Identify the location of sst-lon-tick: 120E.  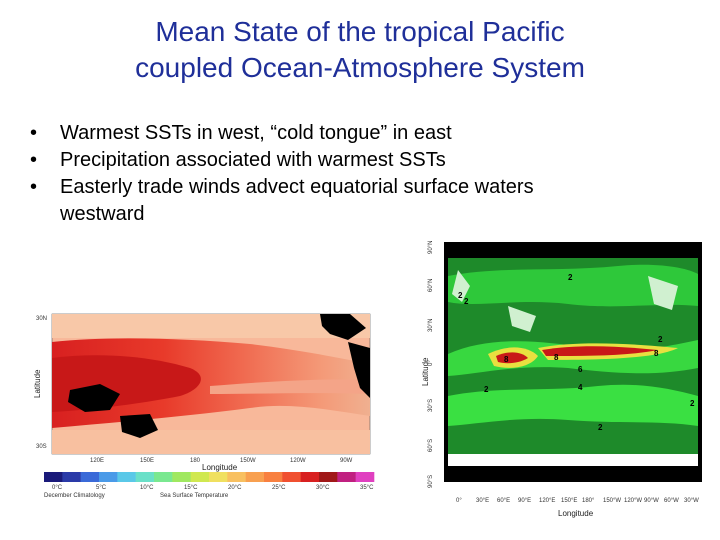
(97, 461).